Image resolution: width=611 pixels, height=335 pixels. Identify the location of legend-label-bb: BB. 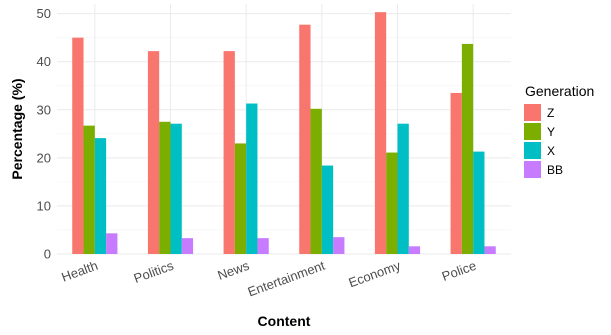
(555, 170).